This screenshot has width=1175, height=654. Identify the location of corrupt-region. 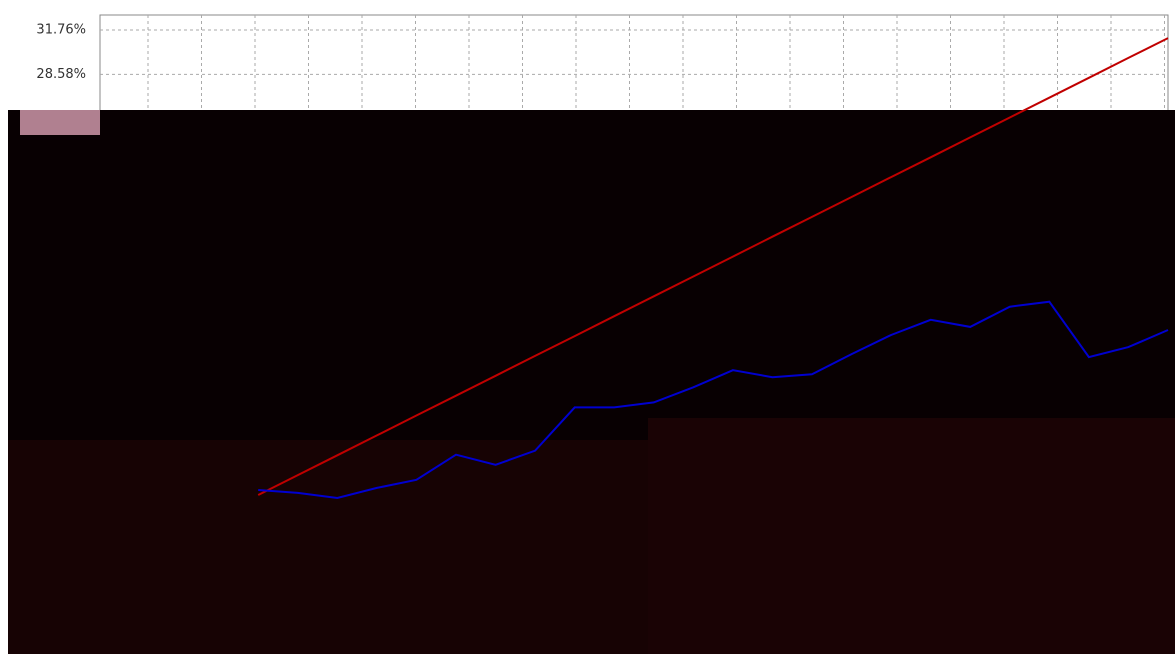
(60, 122).